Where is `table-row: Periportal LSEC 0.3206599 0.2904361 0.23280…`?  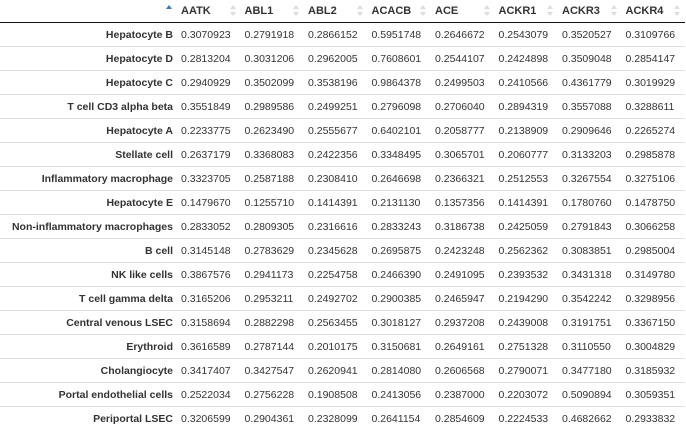
table-row: Periportal LSEC 0.3206599 0.2904361 0.23280… is located at coordinates (342, 417).